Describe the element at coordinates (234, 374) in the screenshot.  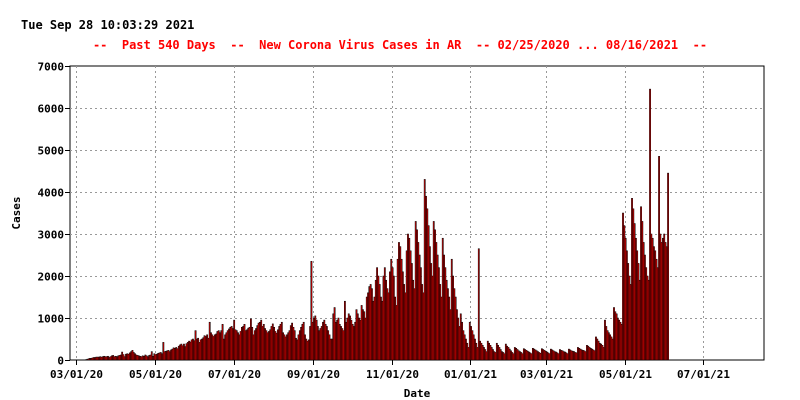
I see `x-tick-label: 07/01/20` at that location.